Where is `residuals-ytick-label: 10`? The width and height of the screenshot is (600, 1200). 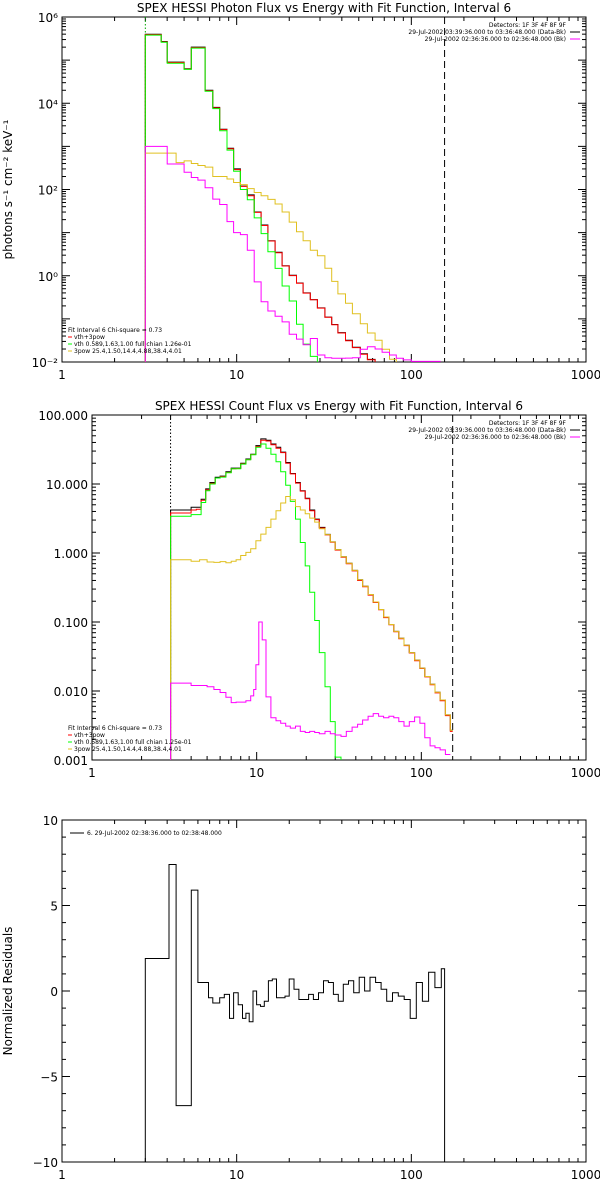 residuals-ytick-label: 10 is located at coordinates (50, 821).